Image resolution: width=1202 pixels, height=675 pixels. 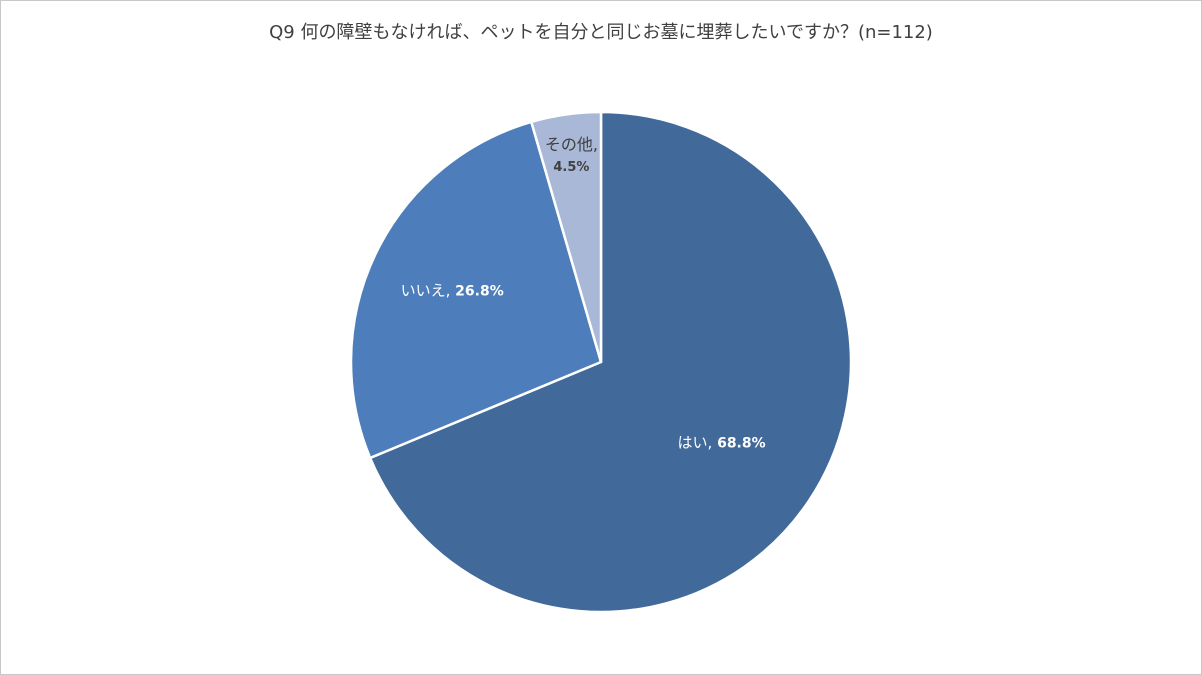 I want to click on slice-category-2: いいえ,, so click(x=428, y=291).